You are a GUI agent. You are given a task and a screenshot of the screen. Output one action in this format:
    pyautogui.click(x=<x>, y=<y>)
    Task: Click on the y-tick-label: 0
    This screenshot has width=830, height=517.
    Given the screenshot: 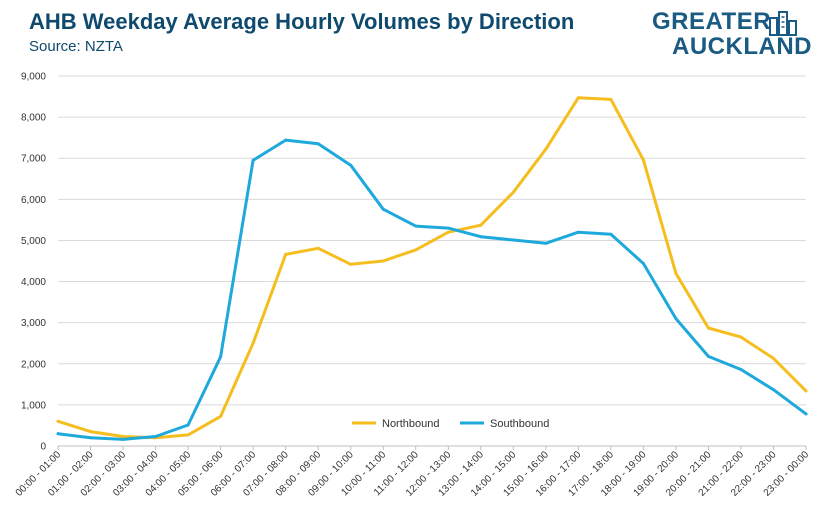 What is the action you would take?
    pyautogui.click(x=43, y=447)
    